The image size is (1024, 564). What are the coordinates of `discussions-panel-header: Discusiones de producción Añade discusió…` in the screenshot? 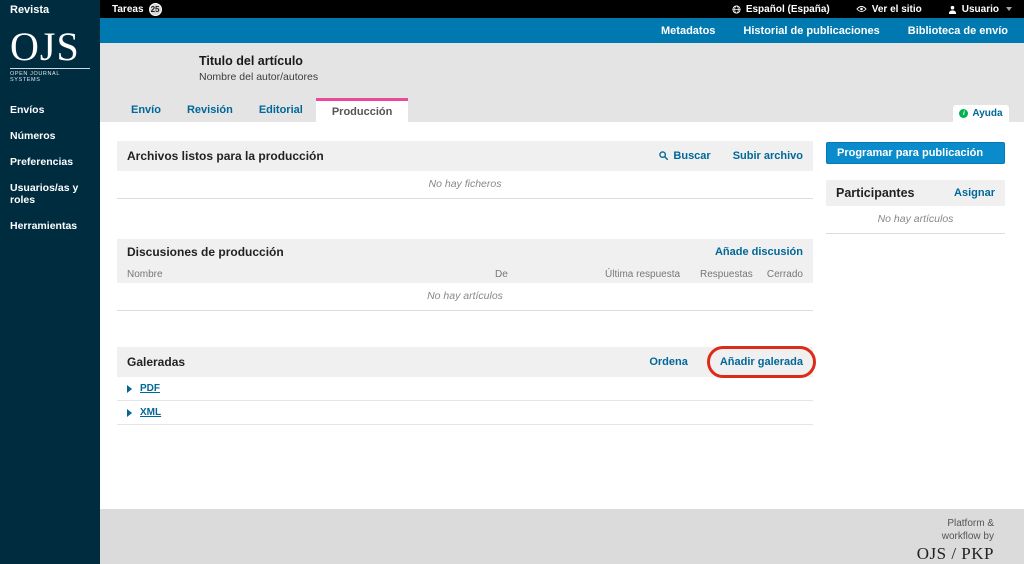 It's located at (465, 252).